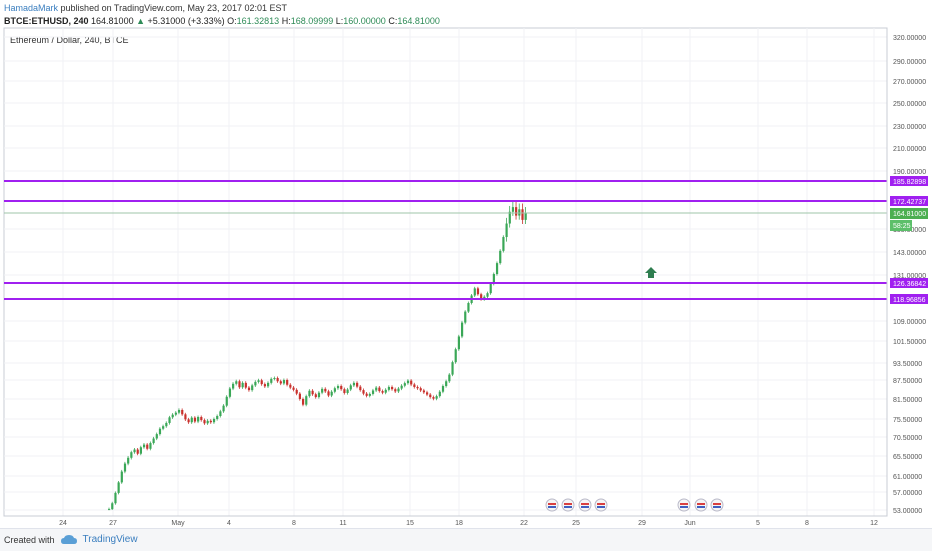 The height and width of the screenshot is (551, 932). I want to click on tradingview-brand: TradingView, so click(110, 539).